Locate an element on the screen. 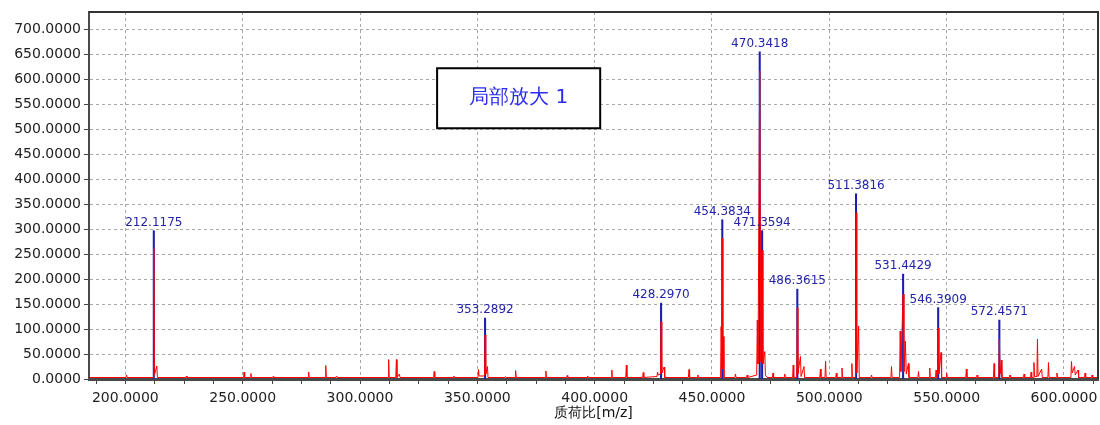 The image size is (1100, 425). annotation: 511.3816 is located at coordinates (856, 184).